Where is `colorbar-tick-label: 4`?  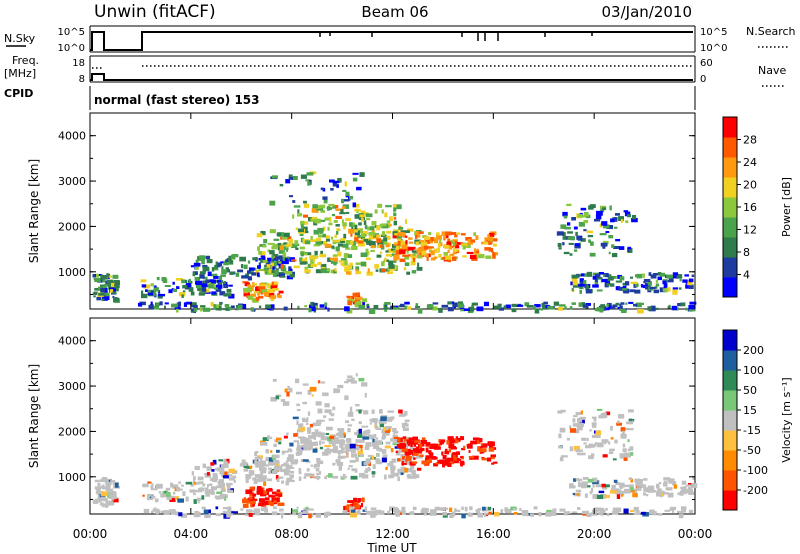 colorbar-tick-label: 4 is located at coordinates (746, 275).